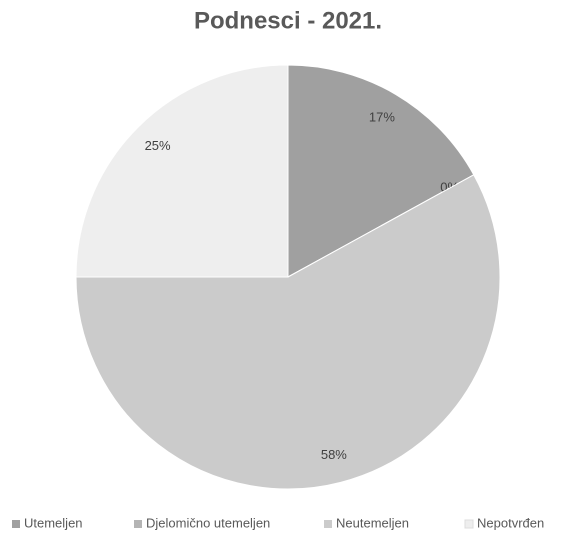  What do you see at coordinates (288, 20) in the screenshot?
I see `chart-title: Podnesci - 2021.` at bounding box center [288, 20].